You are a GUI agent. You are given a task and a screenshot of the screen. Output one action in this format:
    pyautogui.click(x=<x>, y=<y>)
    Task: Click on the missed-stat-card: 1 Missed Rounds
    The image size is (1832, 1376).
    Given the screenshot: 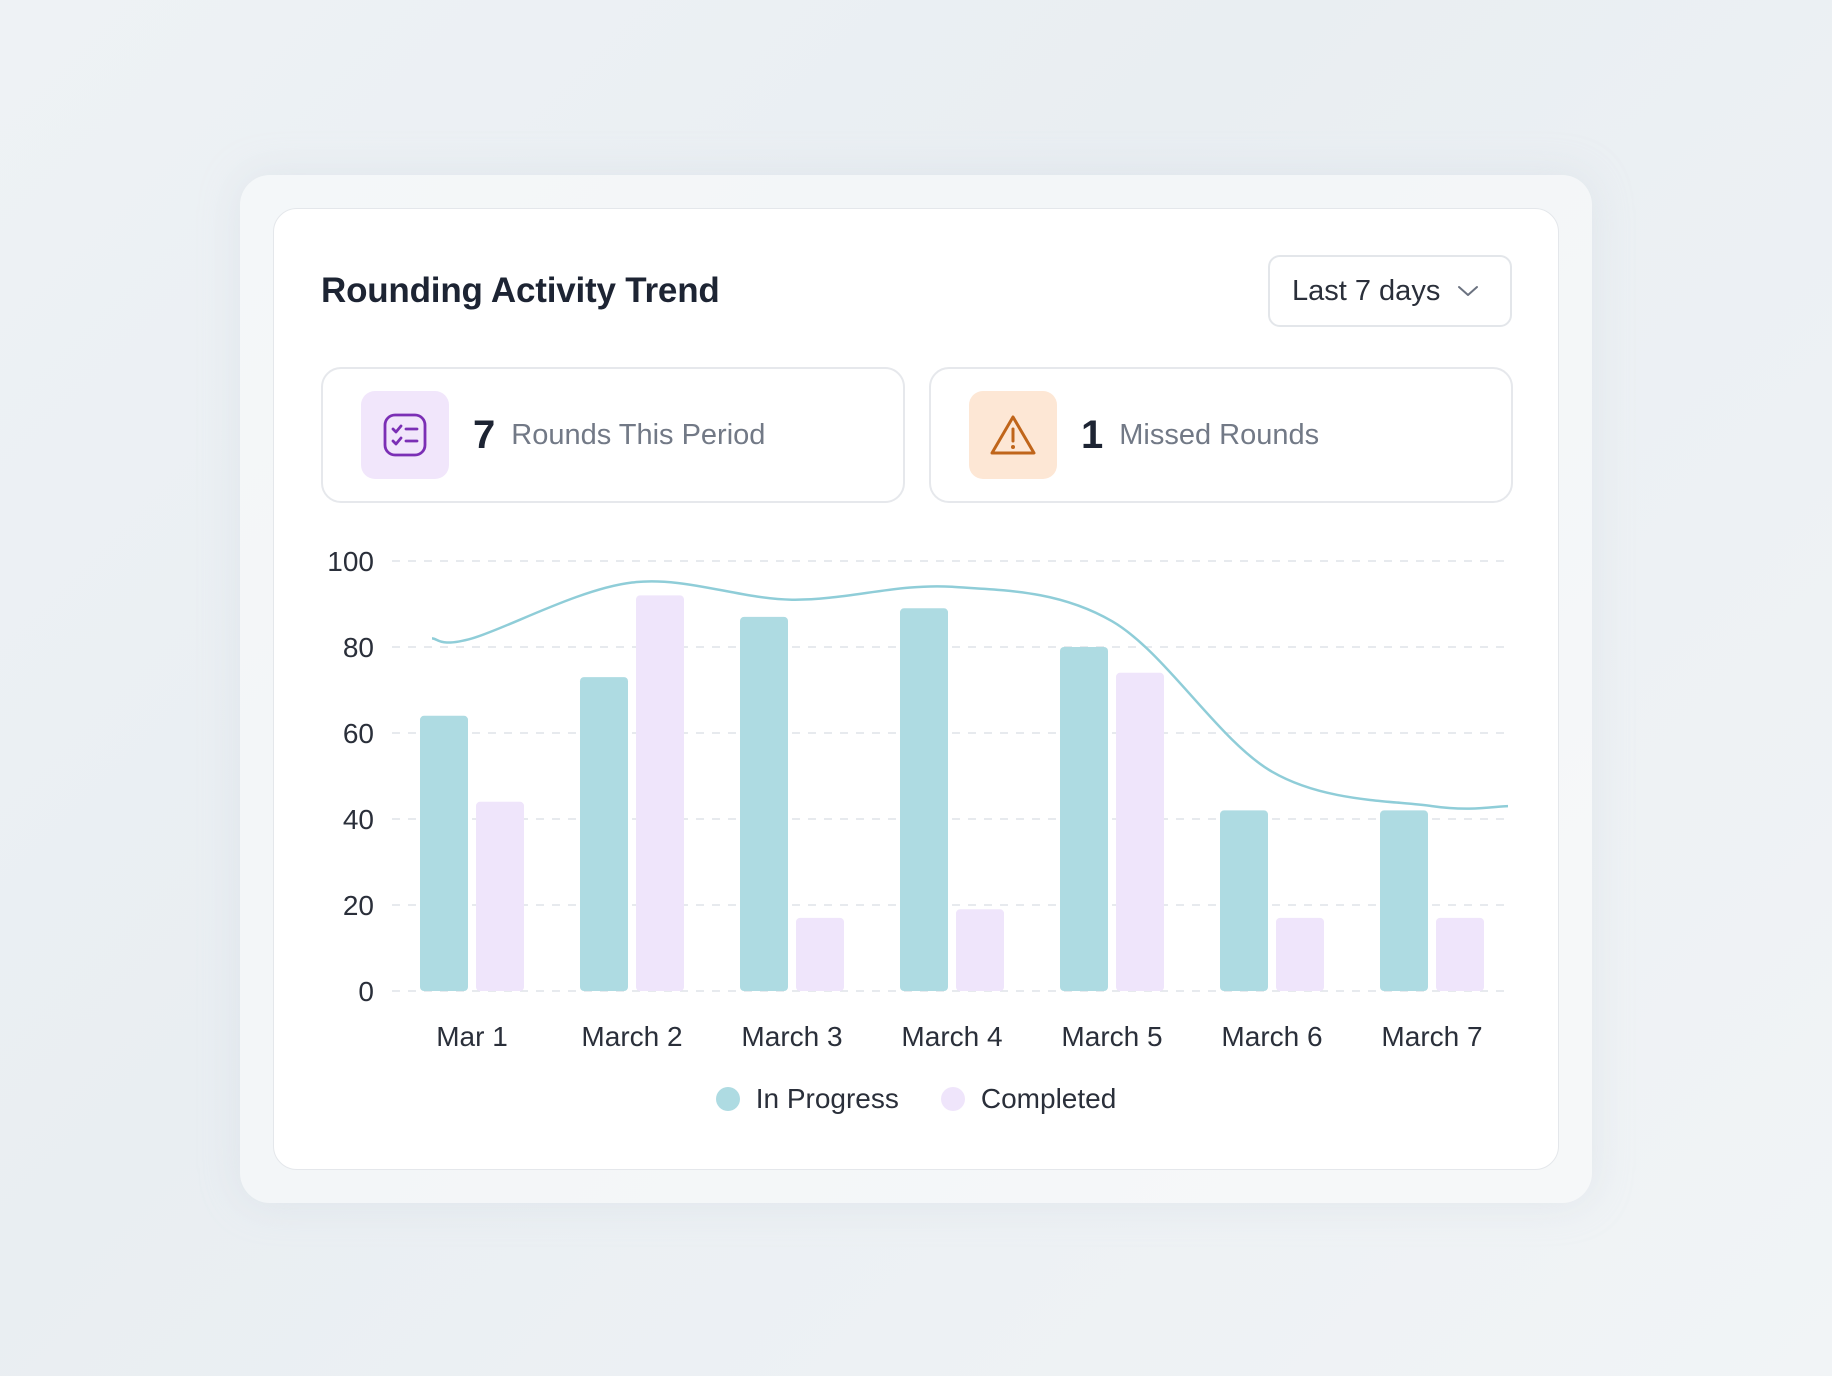 What is the action you would take?
    pyautogui.click(x=1221, y=435)
    